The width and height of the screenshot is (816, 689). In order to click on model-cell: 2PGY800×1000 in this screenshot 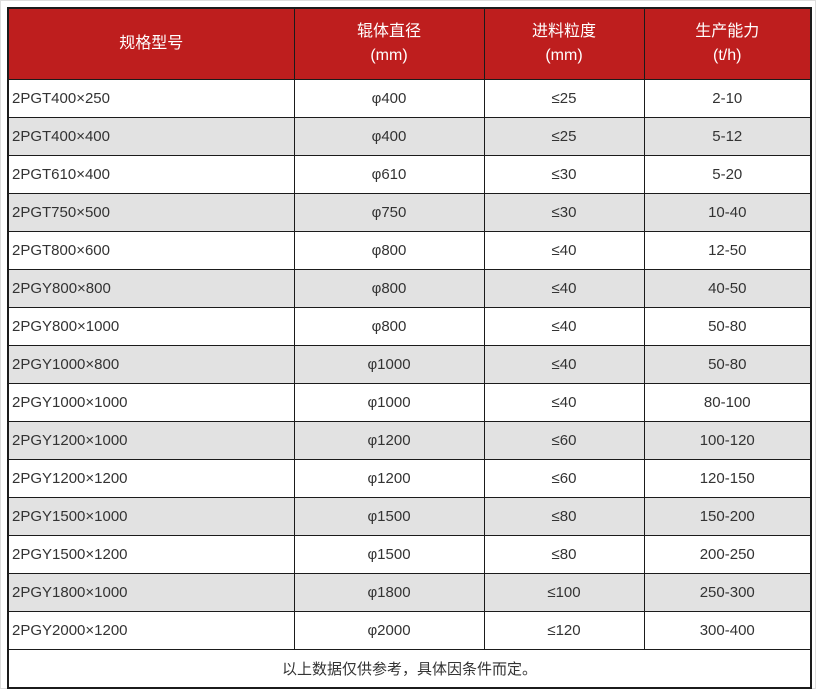, I will do `click(151, 326)`.